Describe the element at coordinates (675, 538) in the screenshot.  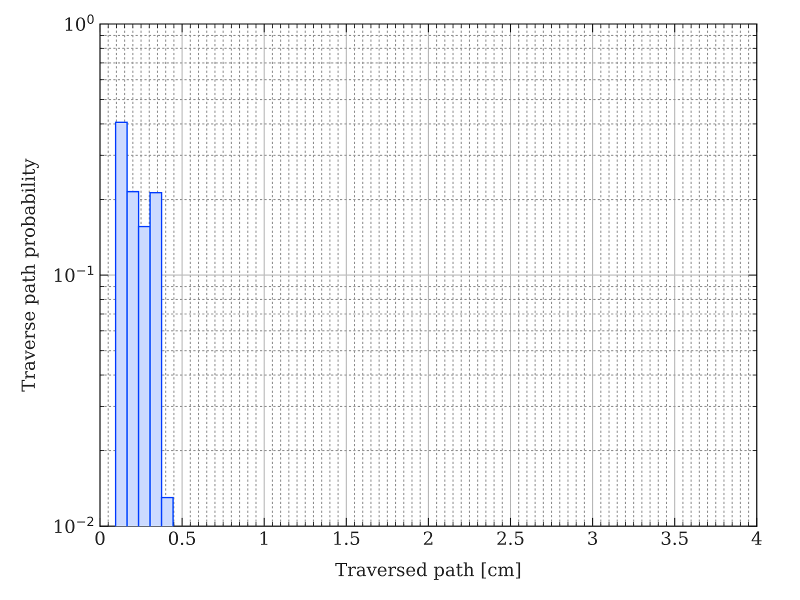
I see `x-tick-label: 3.5` at that location.